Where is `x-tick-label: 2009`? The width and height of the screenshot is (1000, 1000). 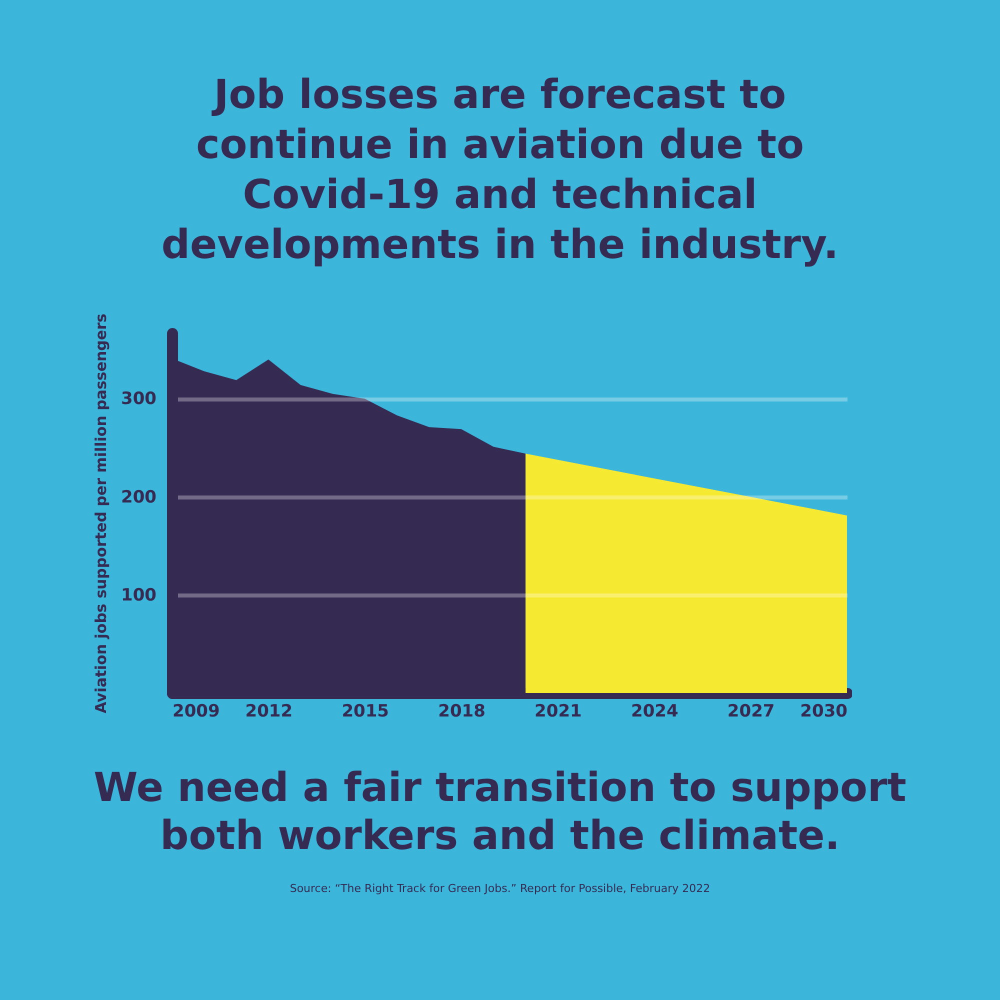
x-tick-label: 2009 is located at coordinates (196, 712).